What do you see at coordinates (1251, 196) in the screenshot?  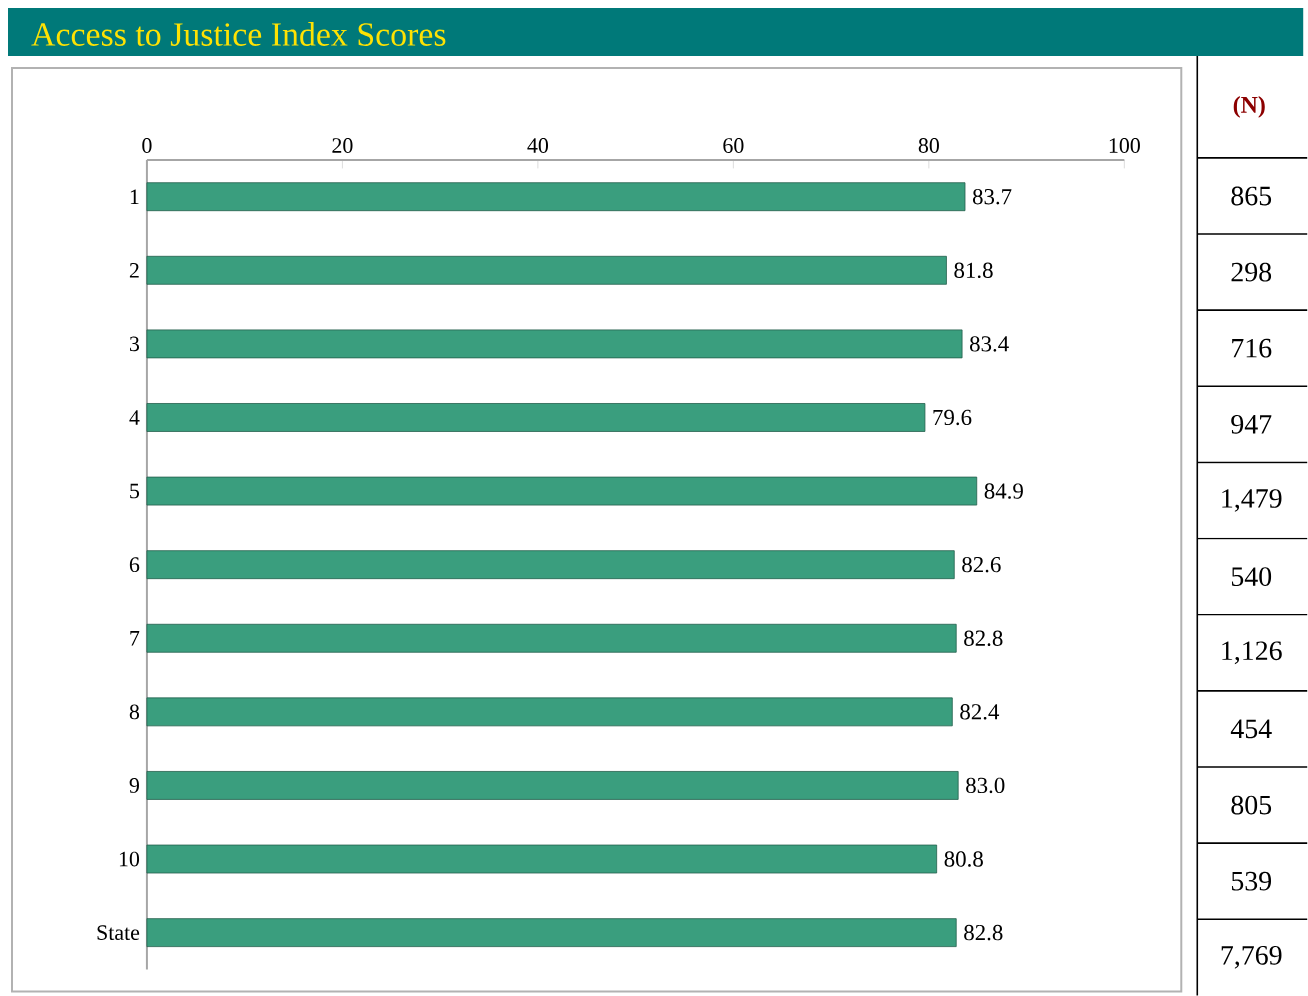 I see `text: 865` at bounding box center [1251, 196].